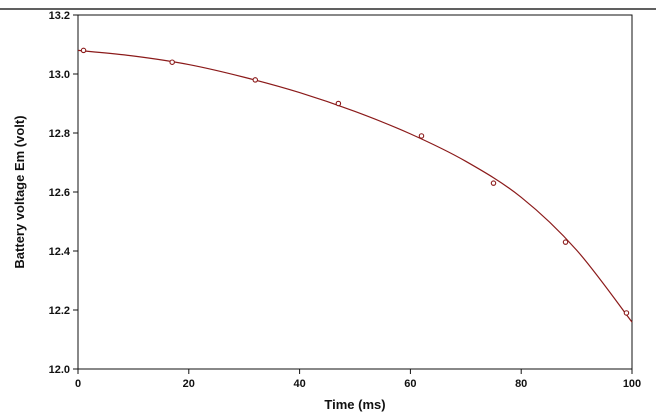 The height and width of the screenshot is (416, 656). What do you see at coordinates (60, 252) in the screenshot?
I see `y-tick-label: 12.4` at bounding box center [60, 252].